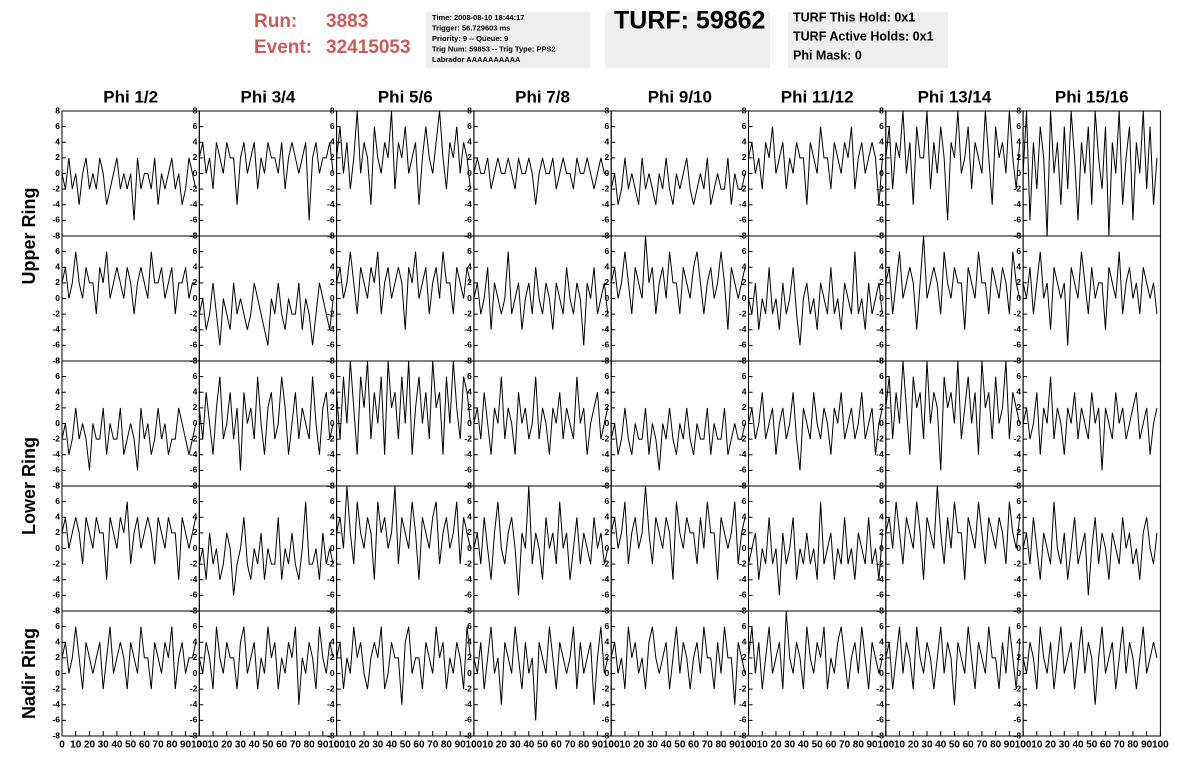 Image resolution: width=1196 pixels, height=772 pixels. Describe the element at coordinates (689, 21) in the screenshot. I see `turf-number: TURF: 59862` at that location.